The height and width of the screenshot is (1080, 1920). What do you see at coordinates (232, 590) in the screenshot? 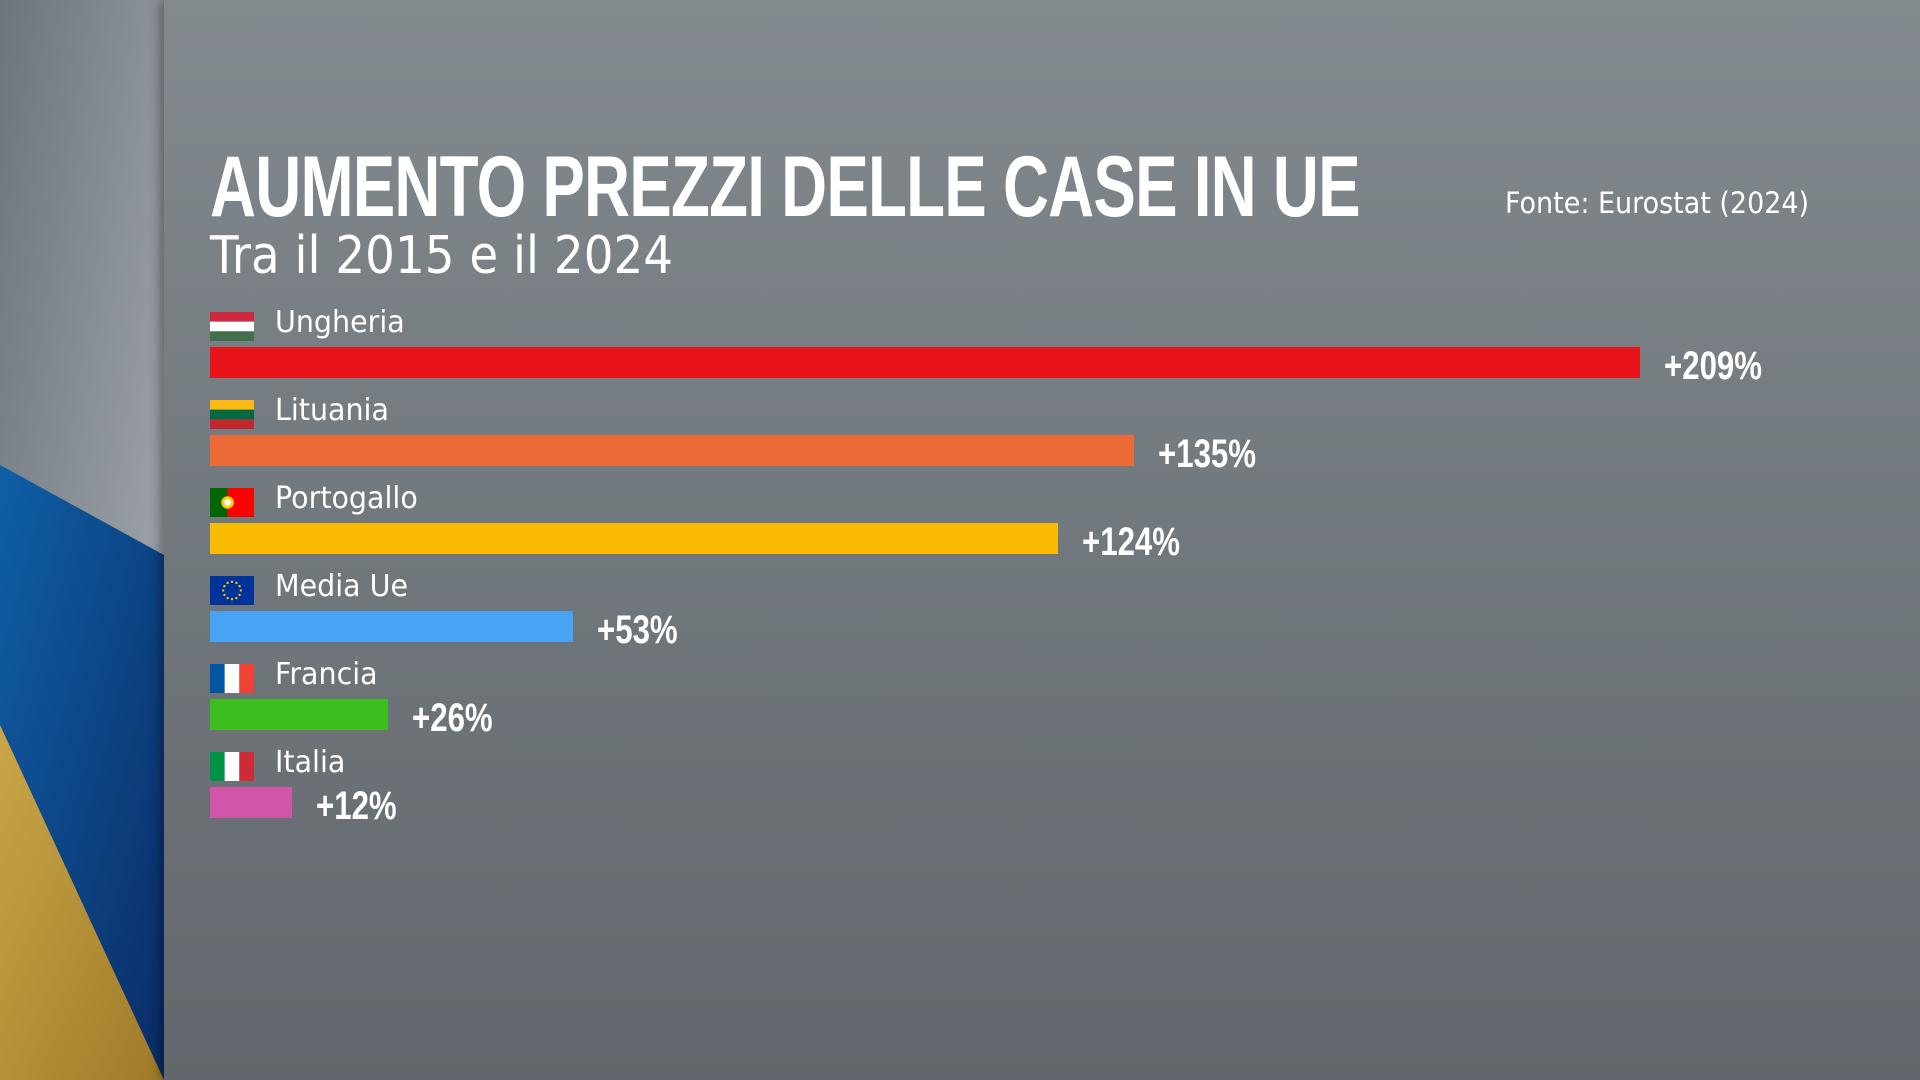
I see `flag-eu-icon` at bounding box center [232, 590].